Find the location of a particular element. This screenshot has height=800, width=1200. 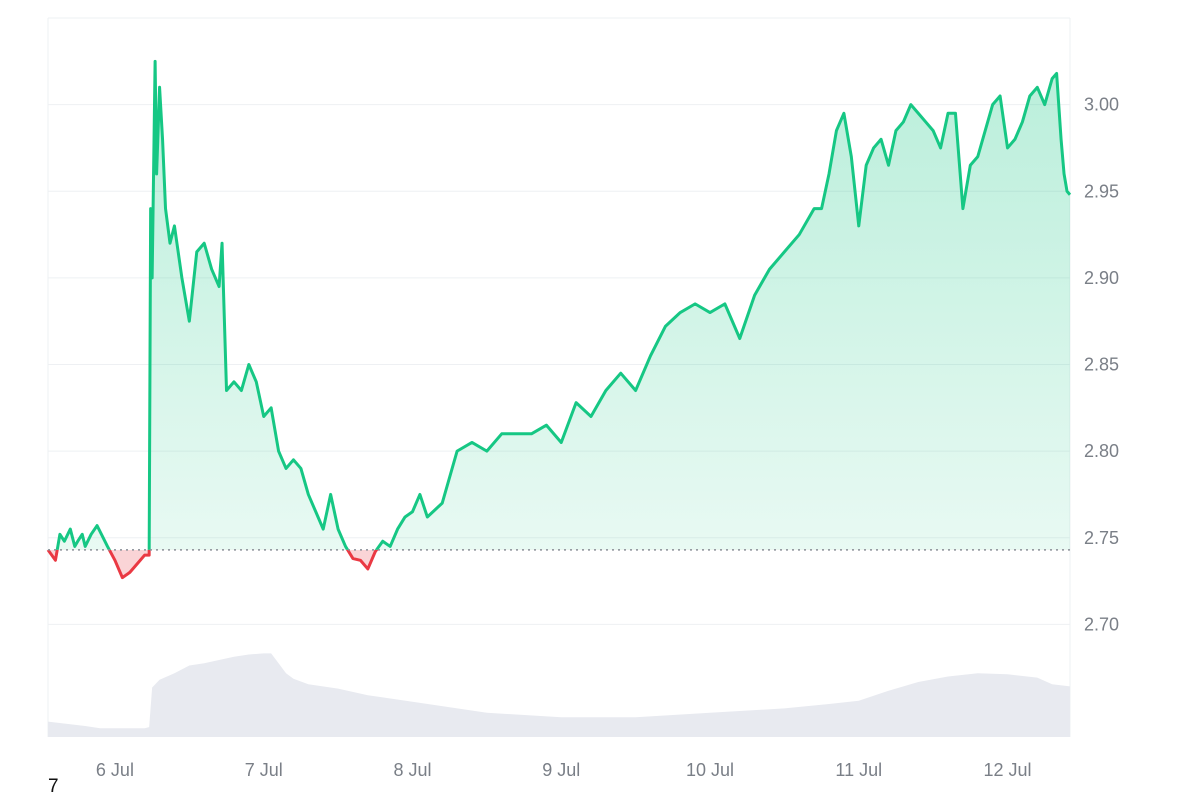

y-tick-label: 2.90 is located at coordinates (1101, 278).